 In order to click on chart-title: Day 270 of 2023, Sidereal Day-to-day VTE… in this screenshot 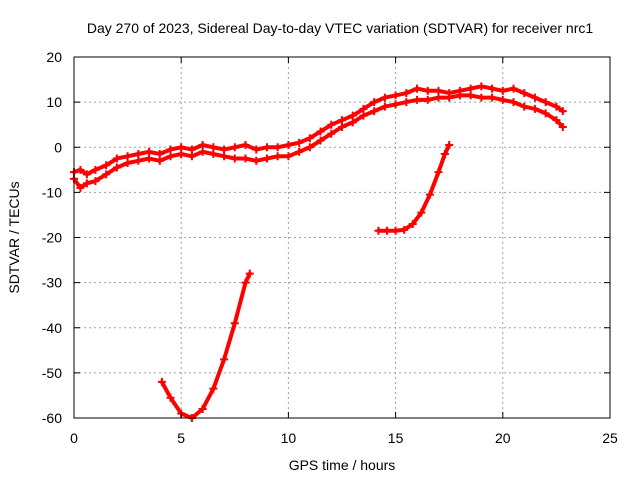, I will do `click(340, 28)`.